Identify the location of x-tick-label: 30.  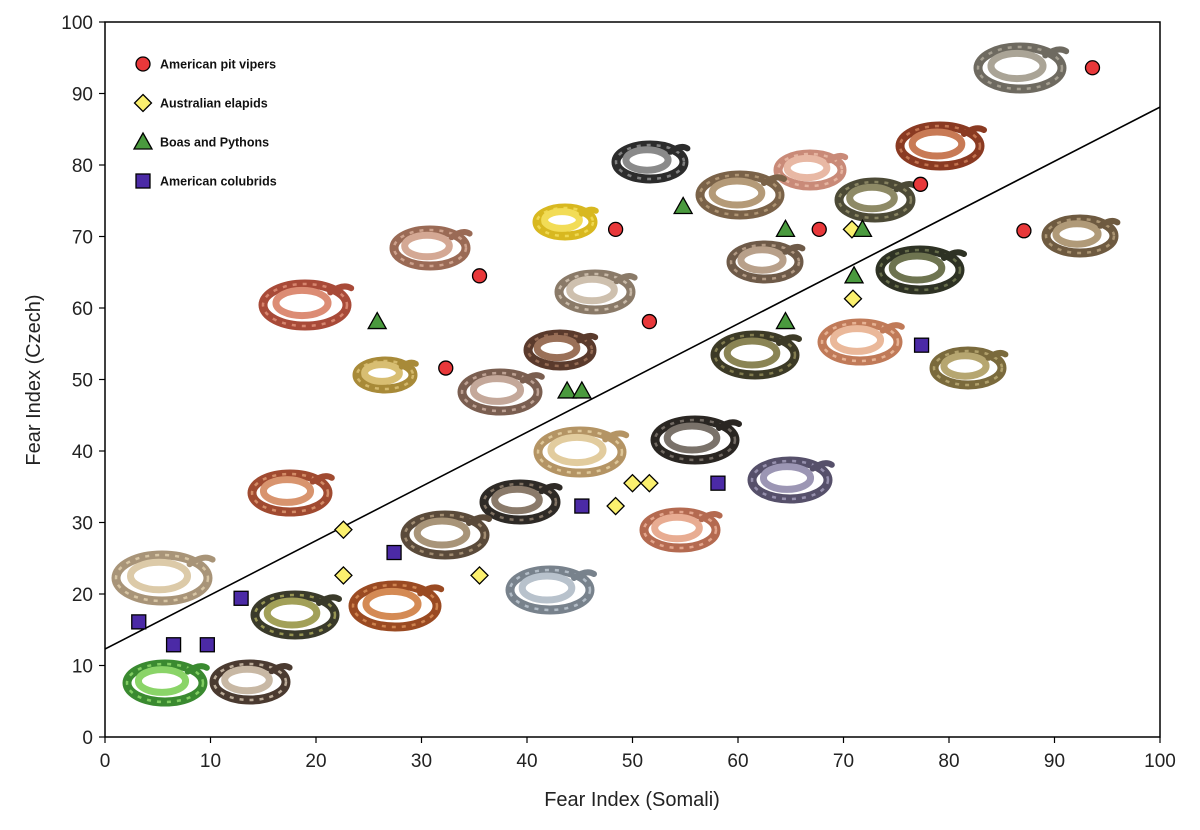
(421, 761).